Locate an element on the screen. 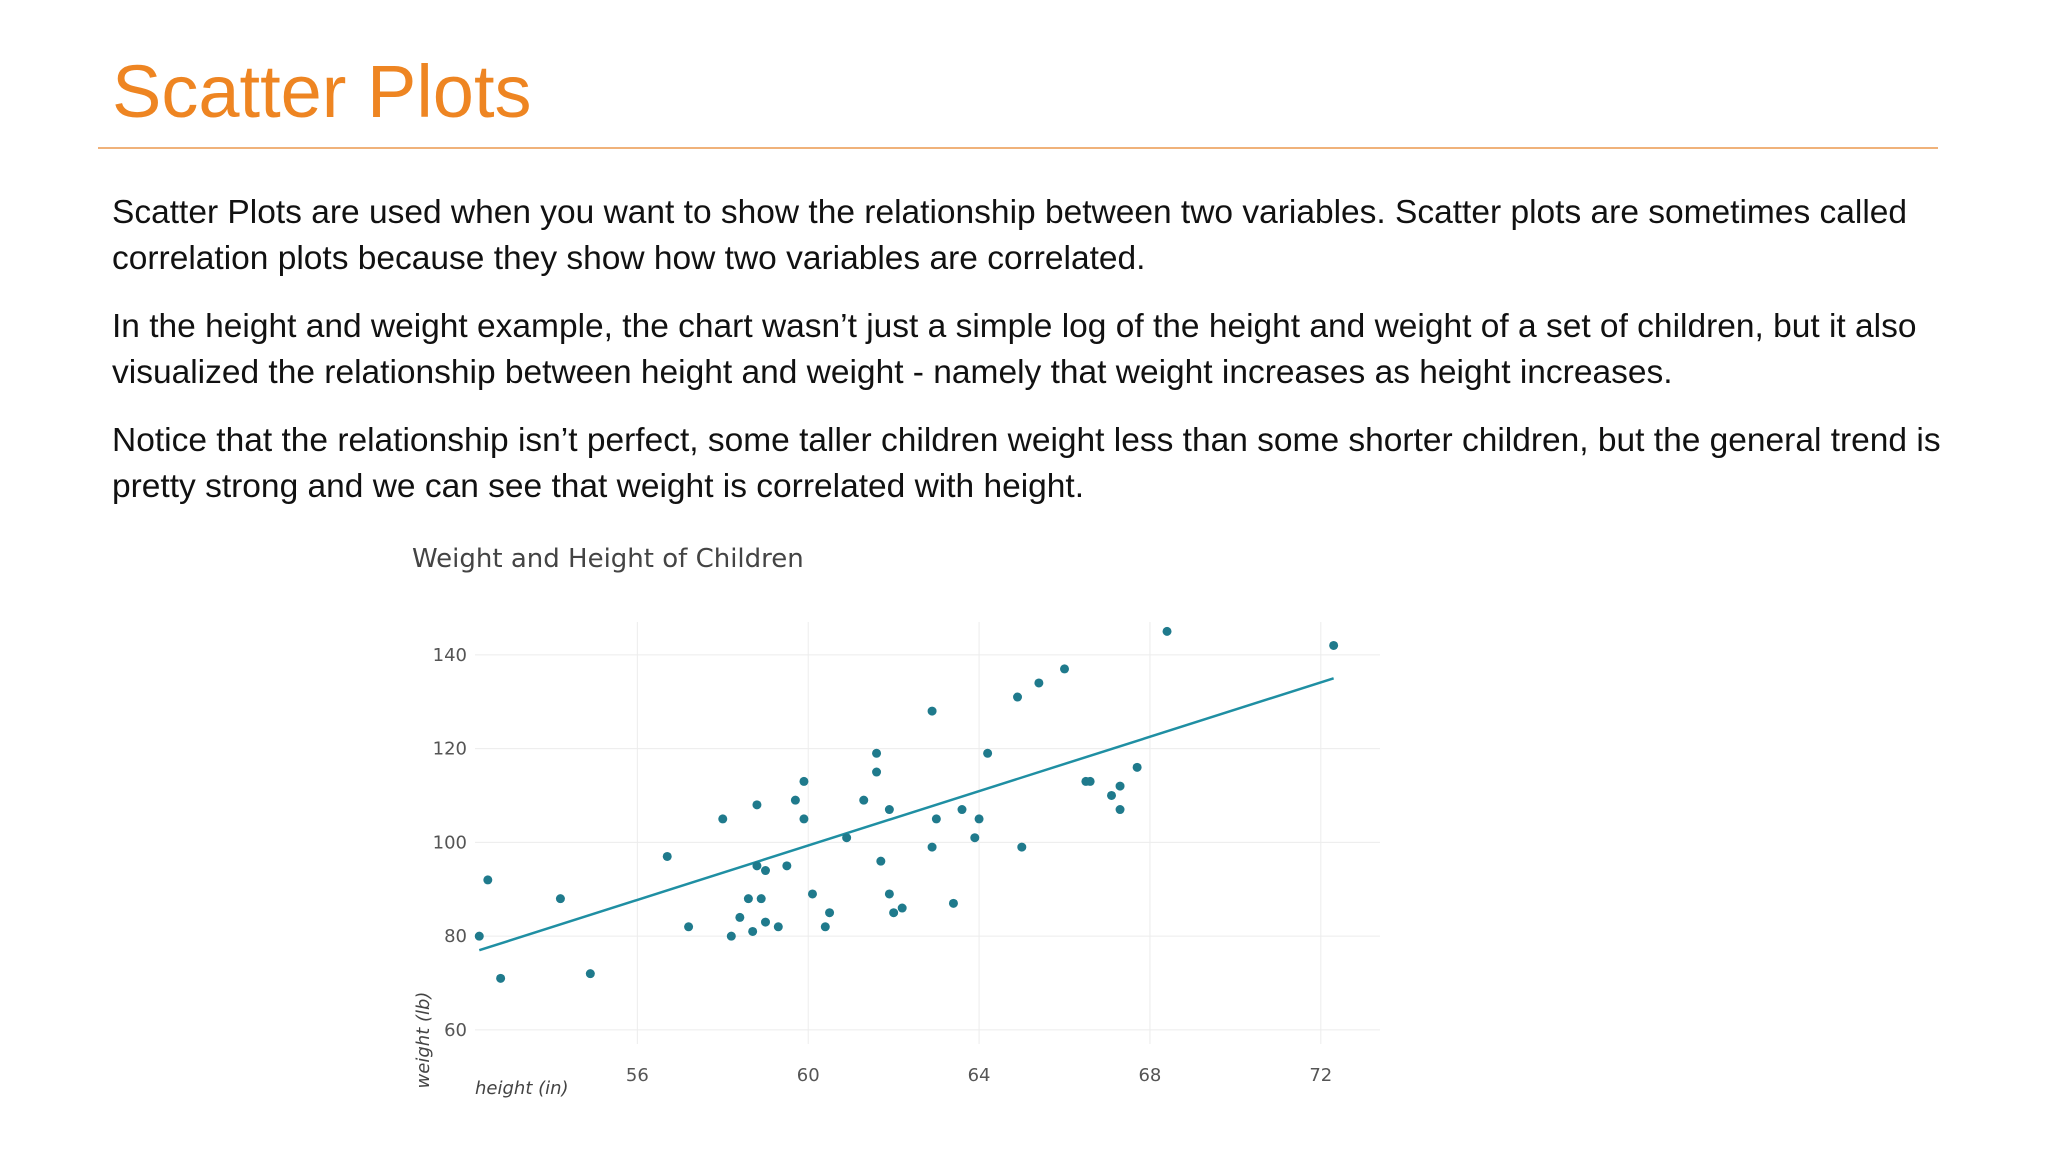  y-tick-label: 100 is located at coordinates (450, 842).